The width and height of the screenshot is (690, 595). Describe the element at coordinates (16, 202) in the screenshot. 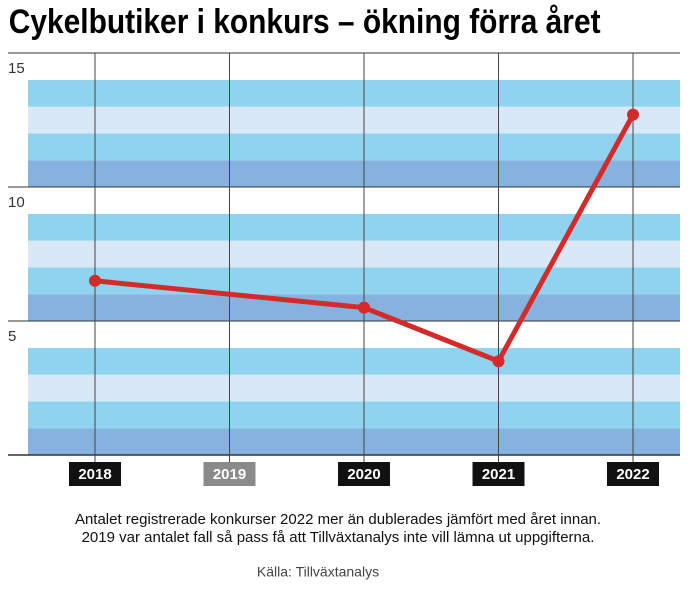

I see `y-tick-label: 10` at that location.